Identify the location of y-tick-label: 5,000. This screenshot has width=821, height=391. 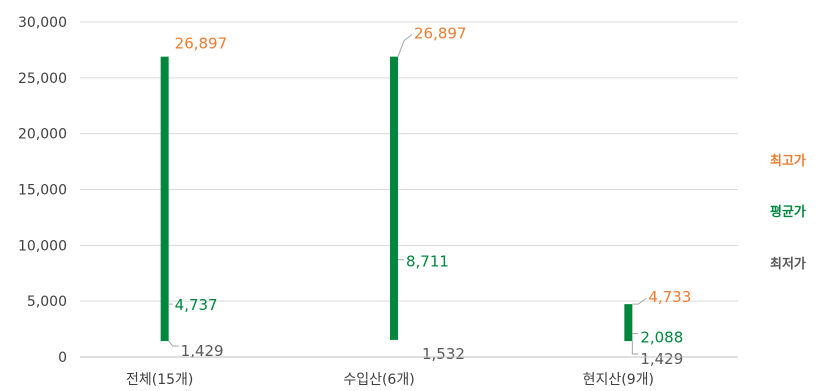
(47, 302).